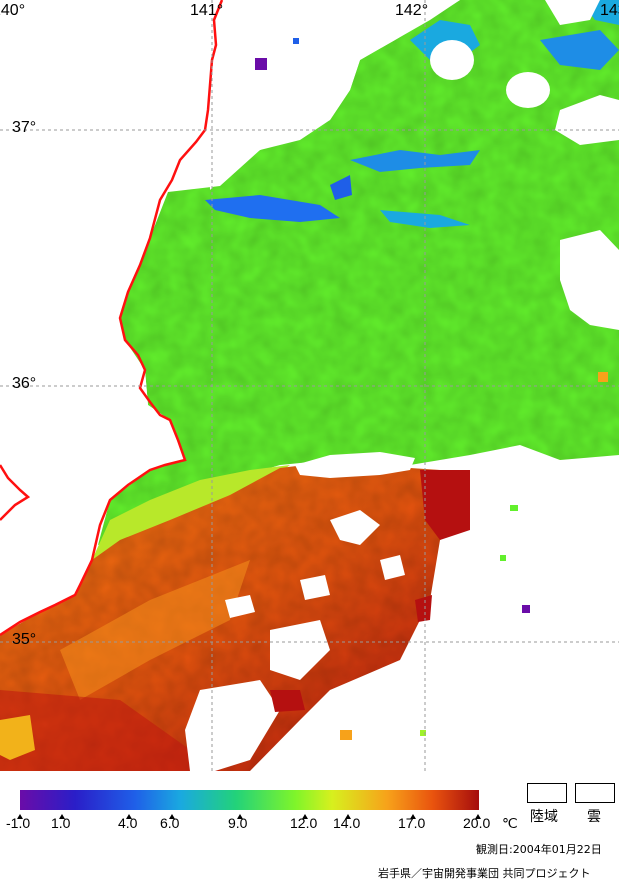  Describe the element at coordinates (304, 823) in the screenshot. I see `tick-label: 12.0` at that location.